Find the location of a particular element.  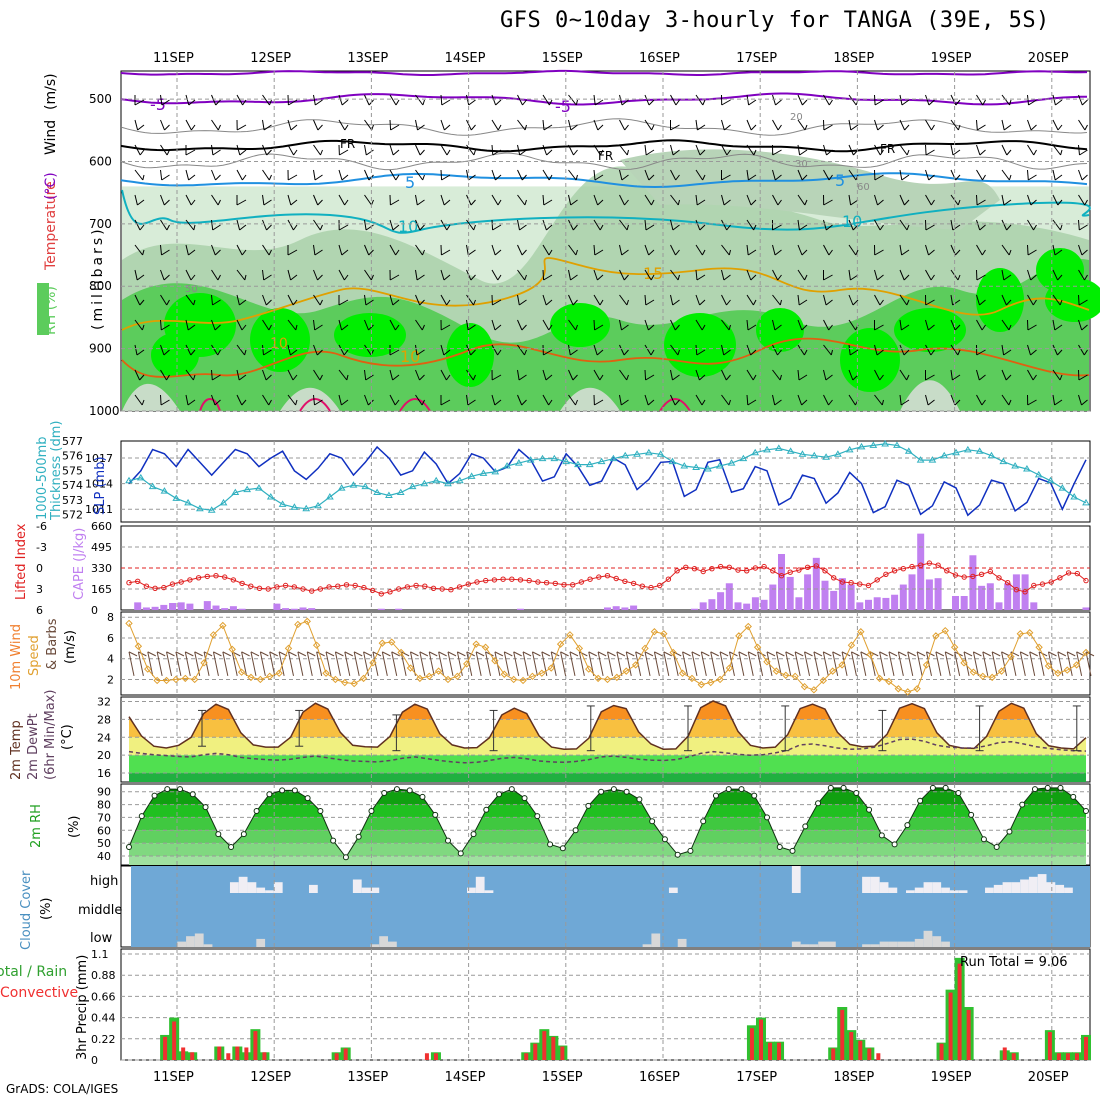

date-label-bottom: 19SEP is located at coordinates (951, 1077).